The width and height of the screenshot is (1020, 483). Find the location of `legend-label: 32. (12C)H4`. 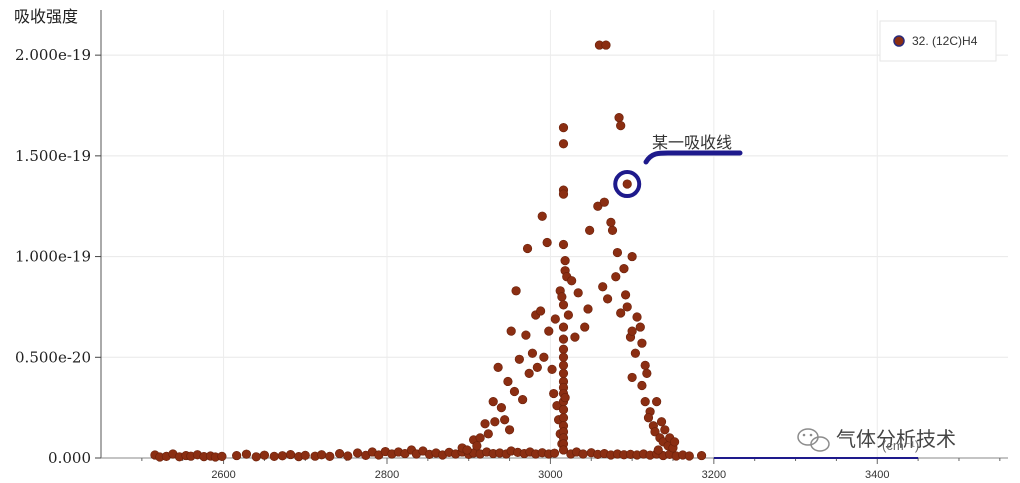

legend-label: 32. (12C)H4 is located at coordinates (945, 41).